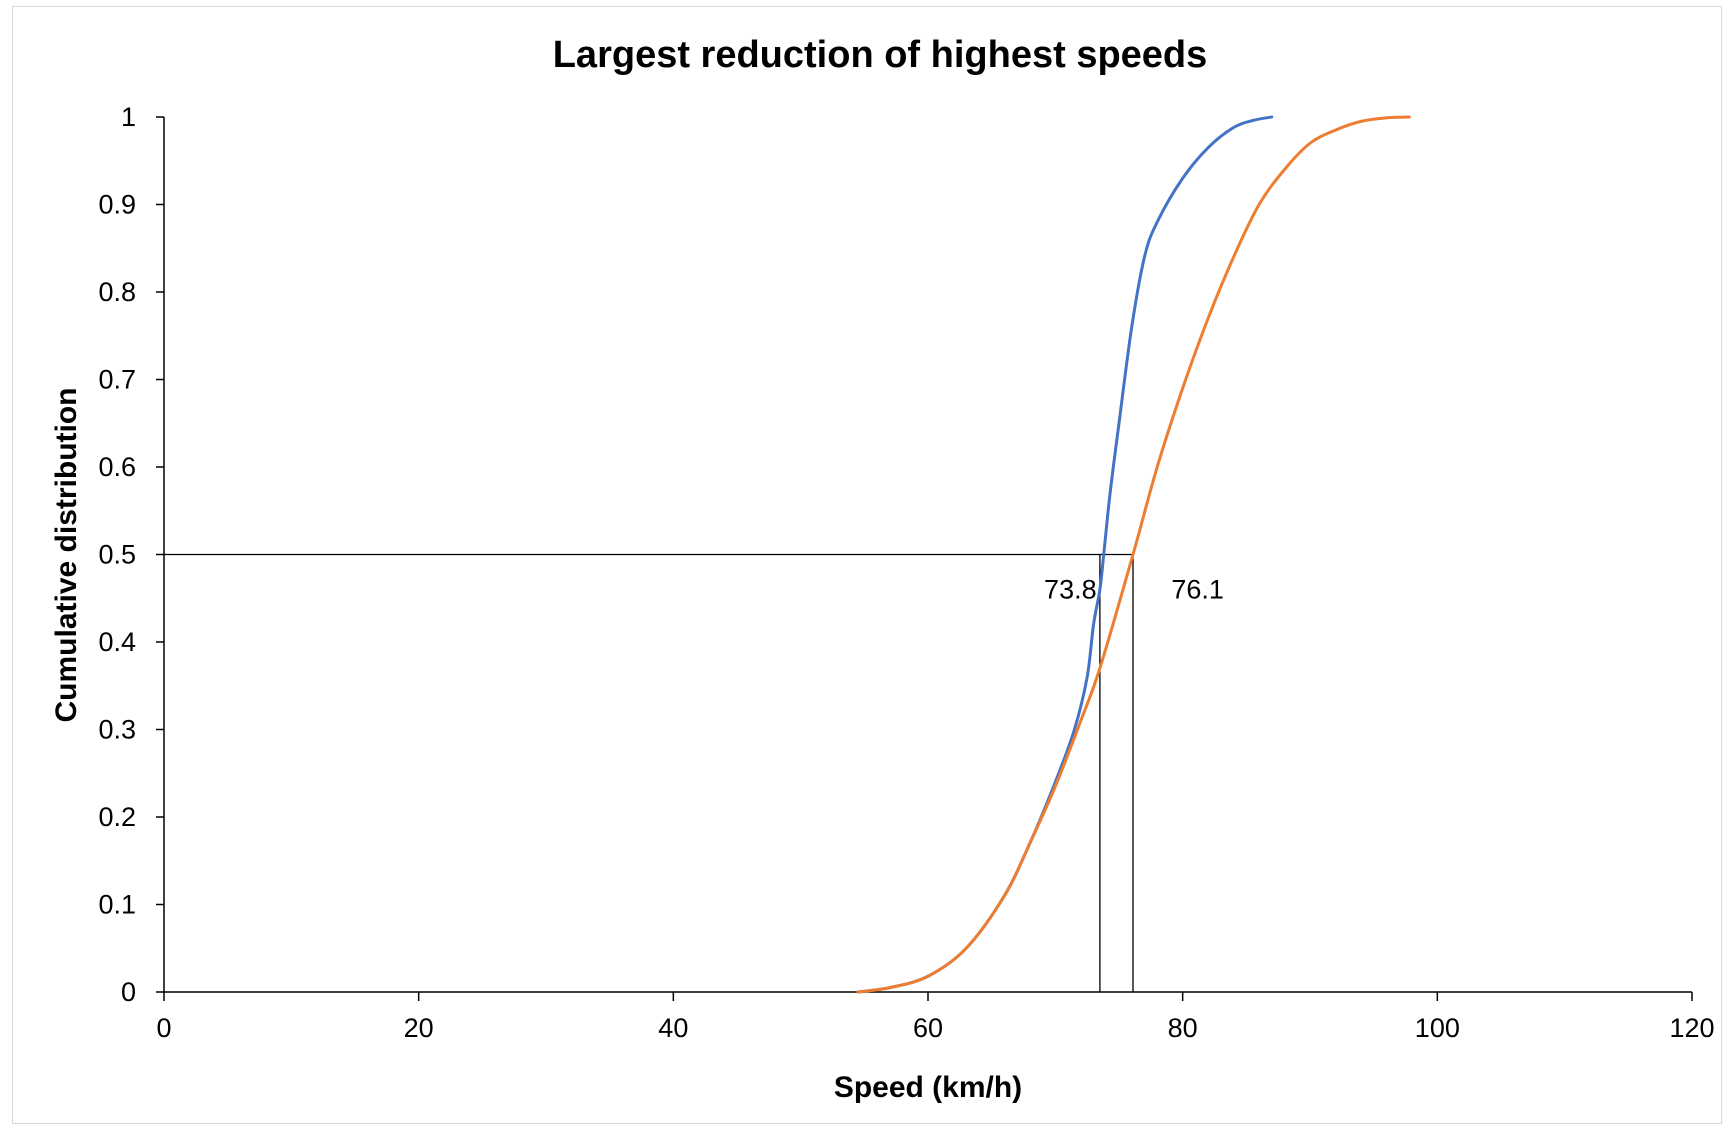 The width and height of the screenshot is (1733, 1131). I want to click on x-tick-label: 60, so click(928, 1028).